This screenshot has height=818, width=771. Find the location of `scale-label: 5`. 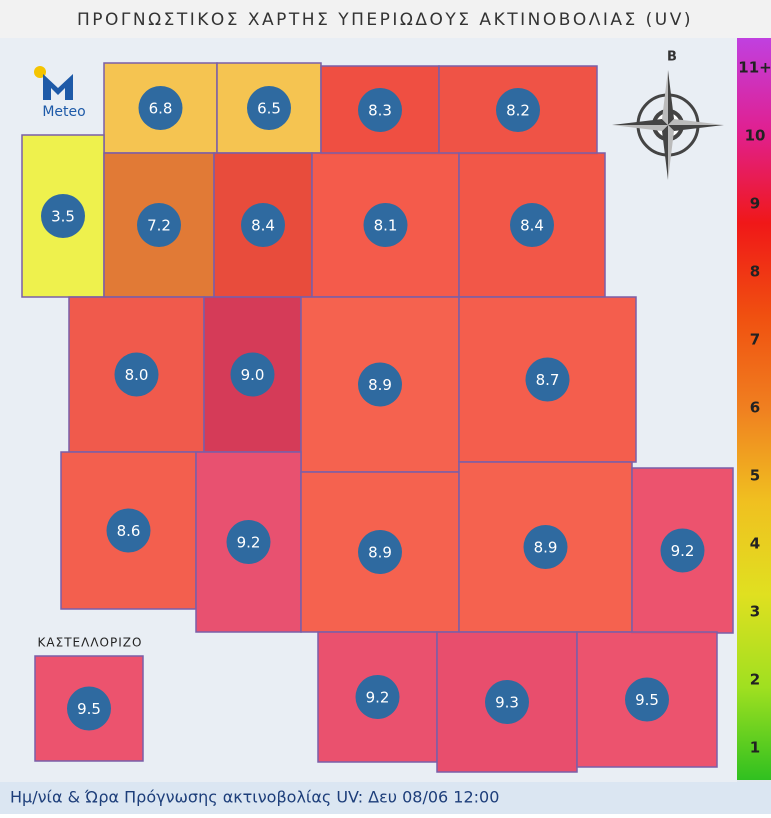

scale-label: 5 is located at coordinates (755, 476).